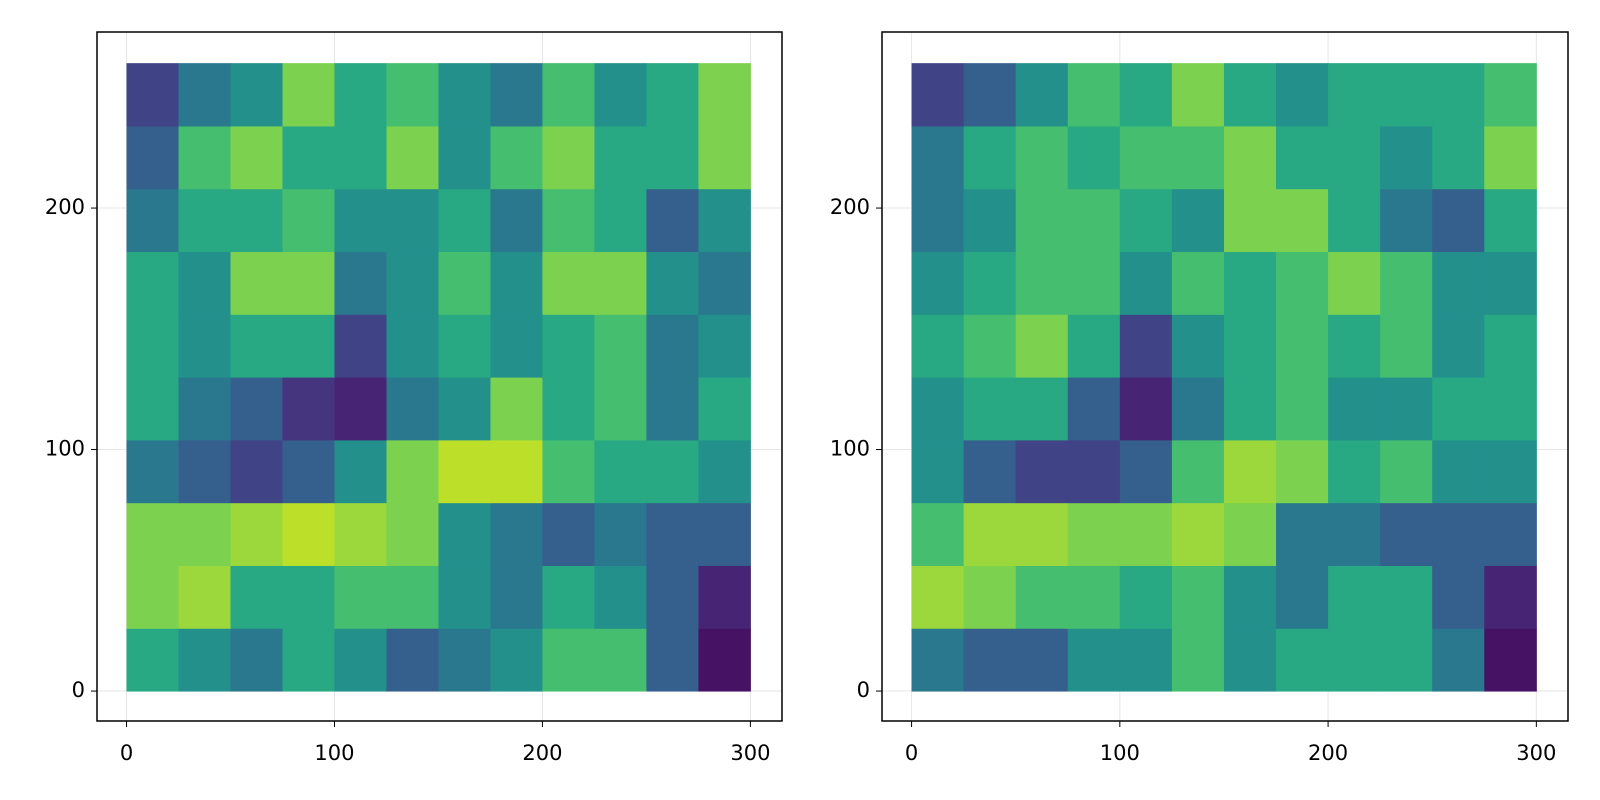 This screenshot has height=800, width=1600. I want to click on y-tick-label: 100, so click(850, 449).